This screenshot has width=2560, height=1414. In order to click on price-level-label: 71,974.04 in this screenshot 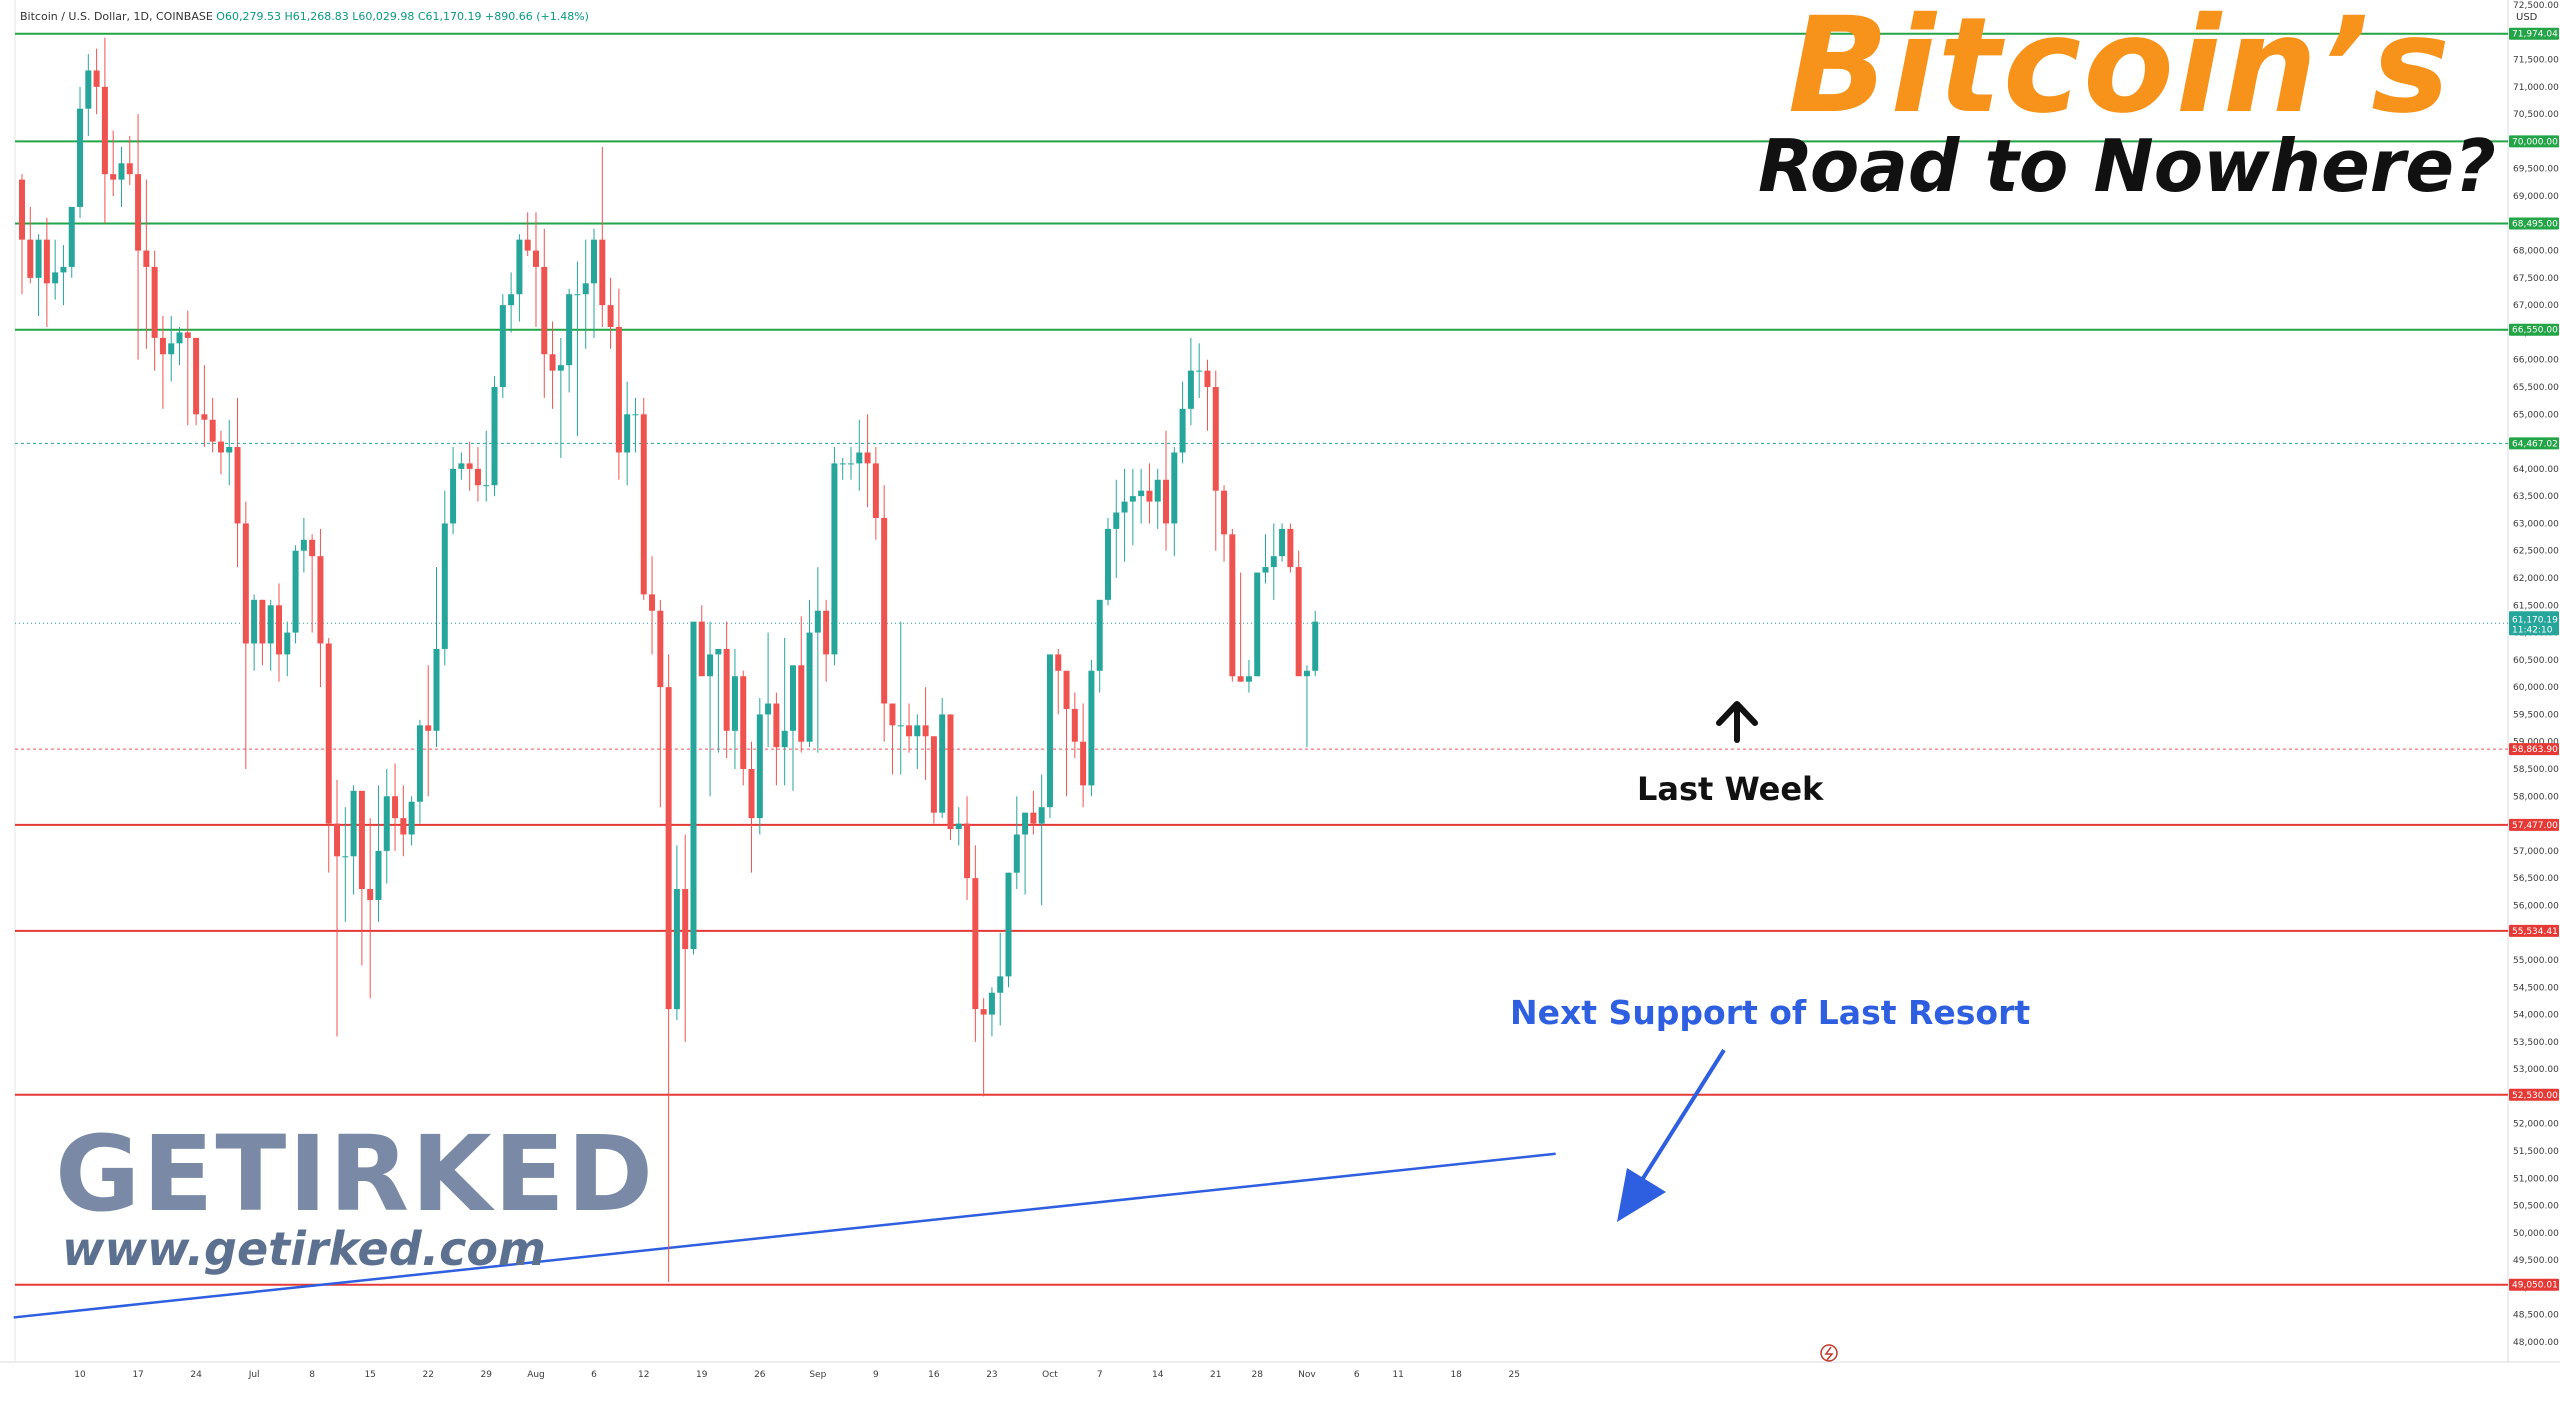, I will do `click(2535, 35)`.